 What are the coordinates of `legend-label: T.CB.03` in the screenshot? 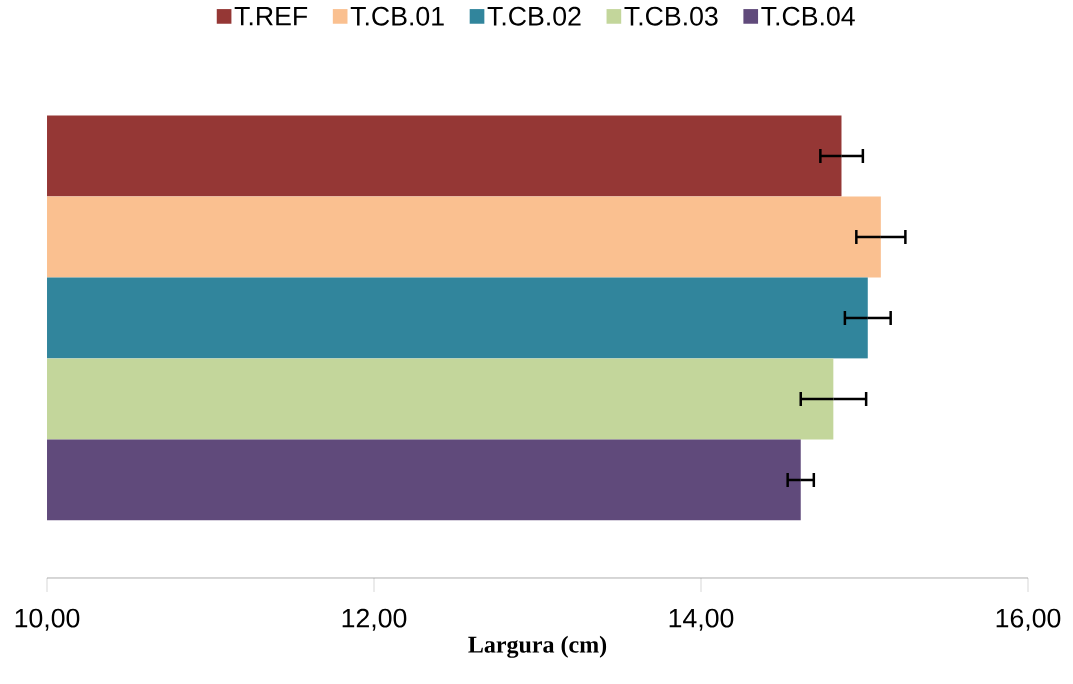 It's located at (671, 16).